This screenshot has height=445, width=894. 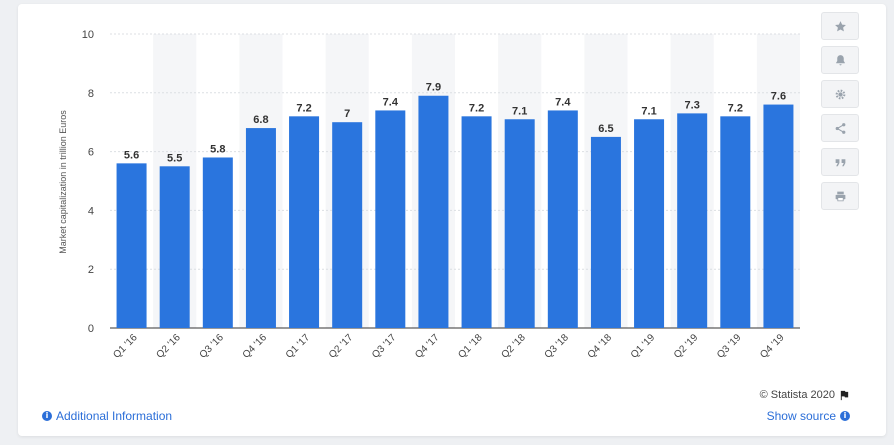 What do you see at coordinates (470, 346) in the screenshot?
I see `x-tick-label: Q1 '18` at bounding box center [470, 346].